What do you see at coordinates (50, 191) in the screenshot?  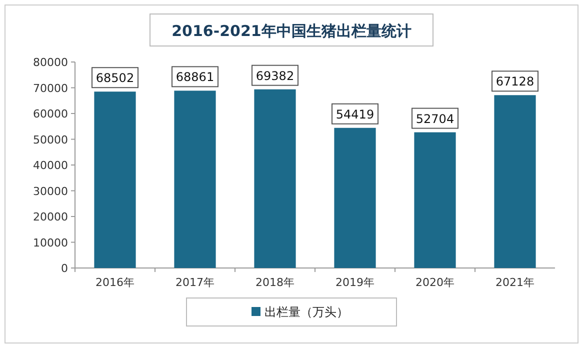 I see `y-tick-label: 30000` at bounding box center [50, 191].